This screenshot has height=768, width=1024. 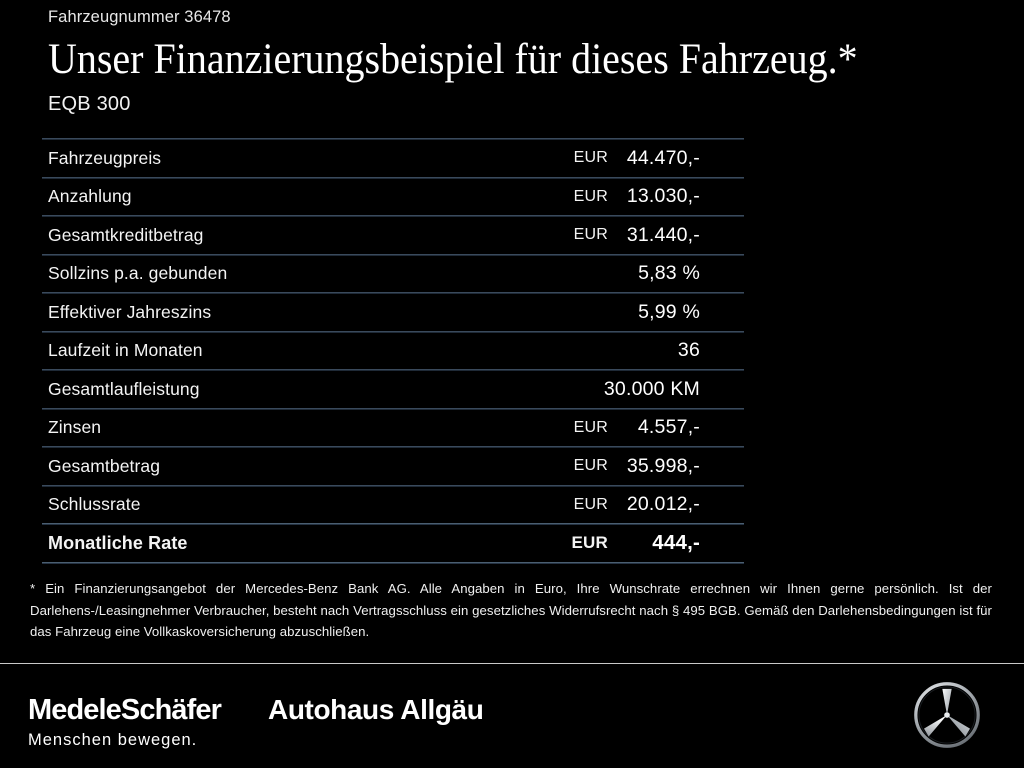 What do you see at coordinates (90, 196) in the screenshot?
I see `table-row-label: Anzahlung` at bounding box center [90, 196].